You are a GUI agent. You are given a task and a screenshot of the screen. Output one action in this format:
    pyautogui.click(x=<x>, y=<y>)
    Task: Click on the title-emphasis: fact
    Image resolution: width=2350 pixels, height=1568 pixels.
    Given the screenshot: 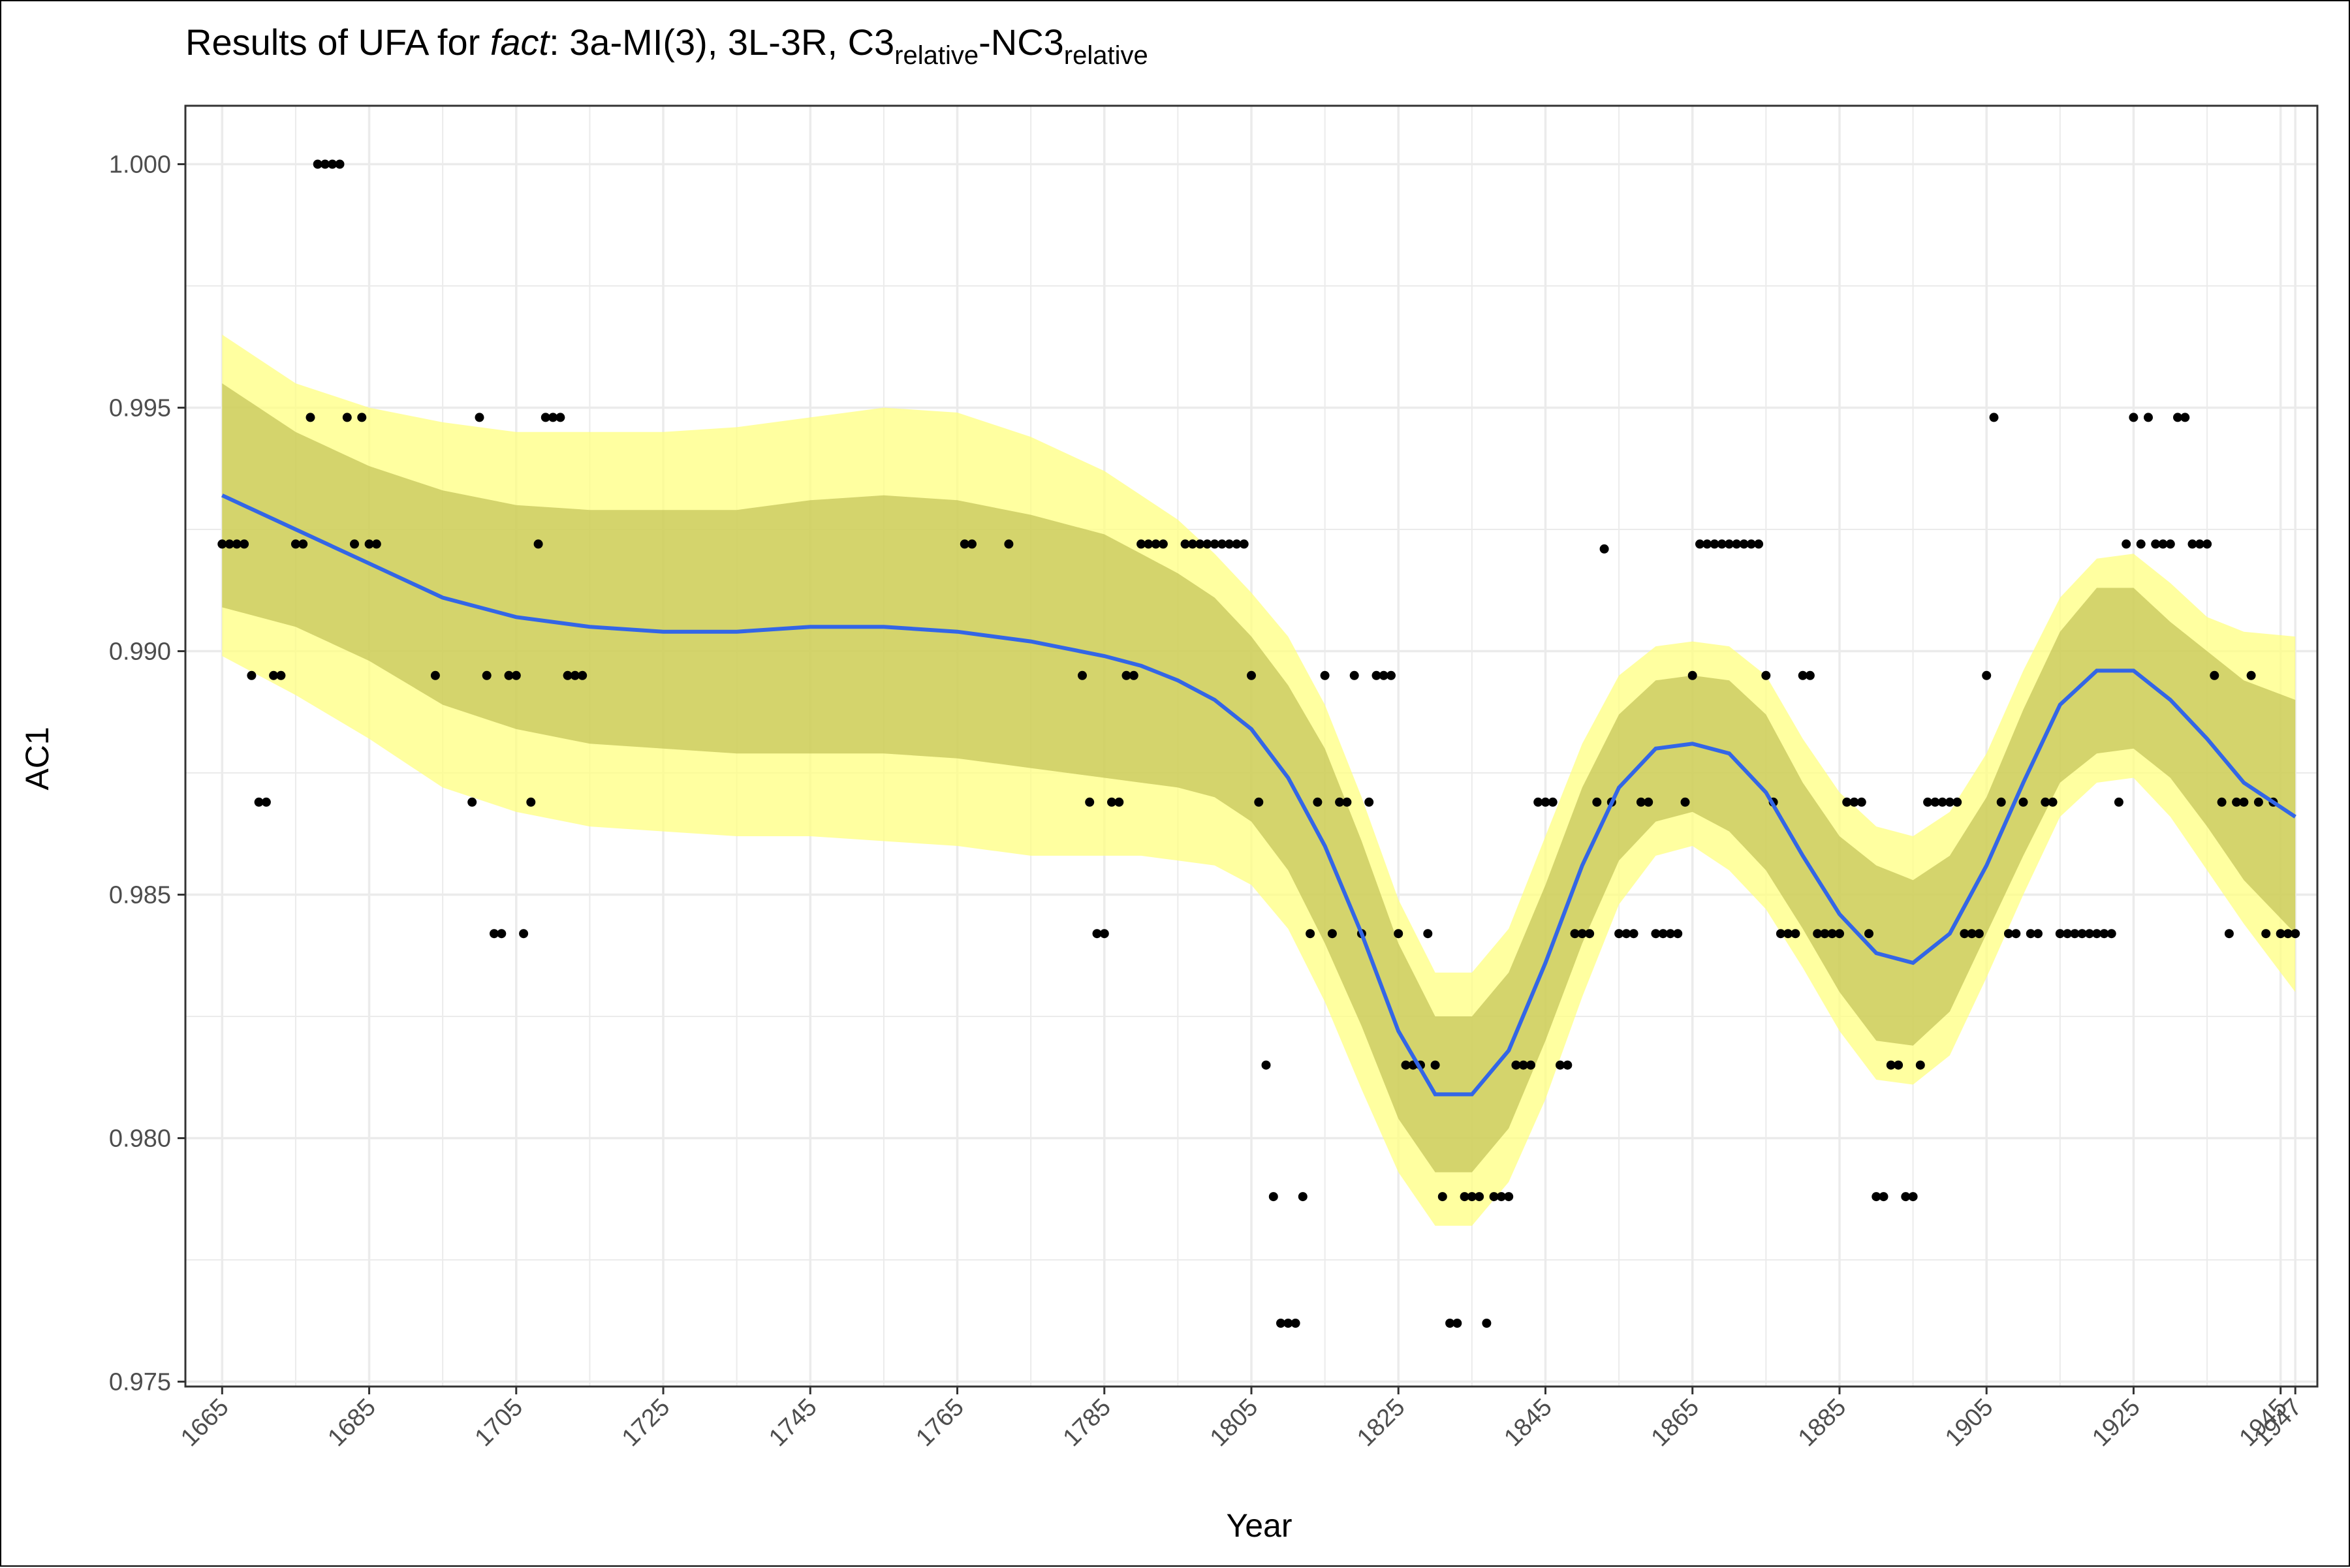 What is the action you would take?
    pyautogui.click(x=520, y=42)
    